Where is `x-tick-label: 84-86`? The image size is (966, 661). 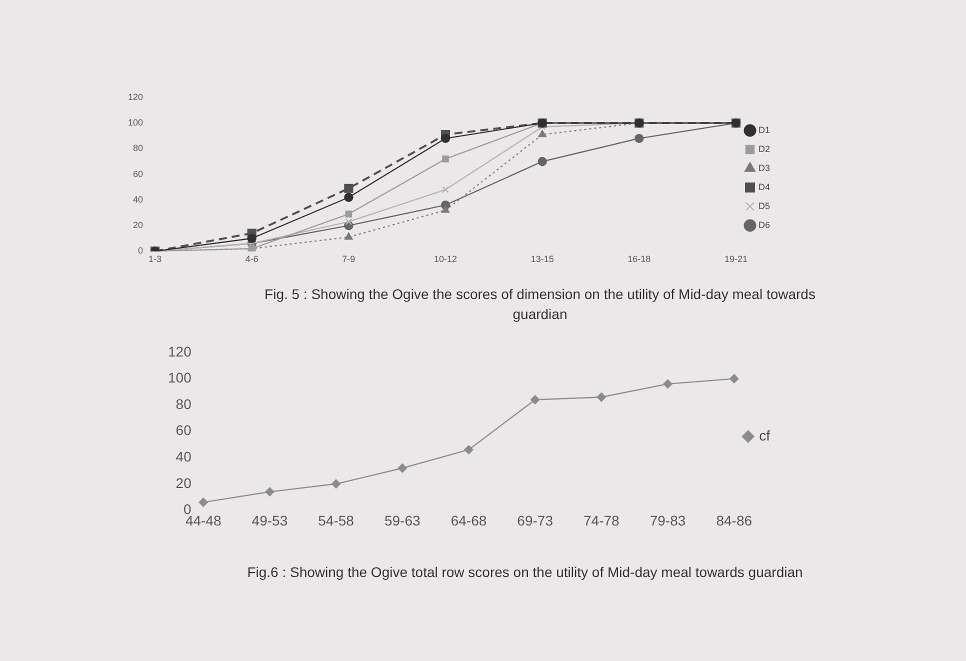 x-tick-label: 84-86 is located at coordinates (734, 520).